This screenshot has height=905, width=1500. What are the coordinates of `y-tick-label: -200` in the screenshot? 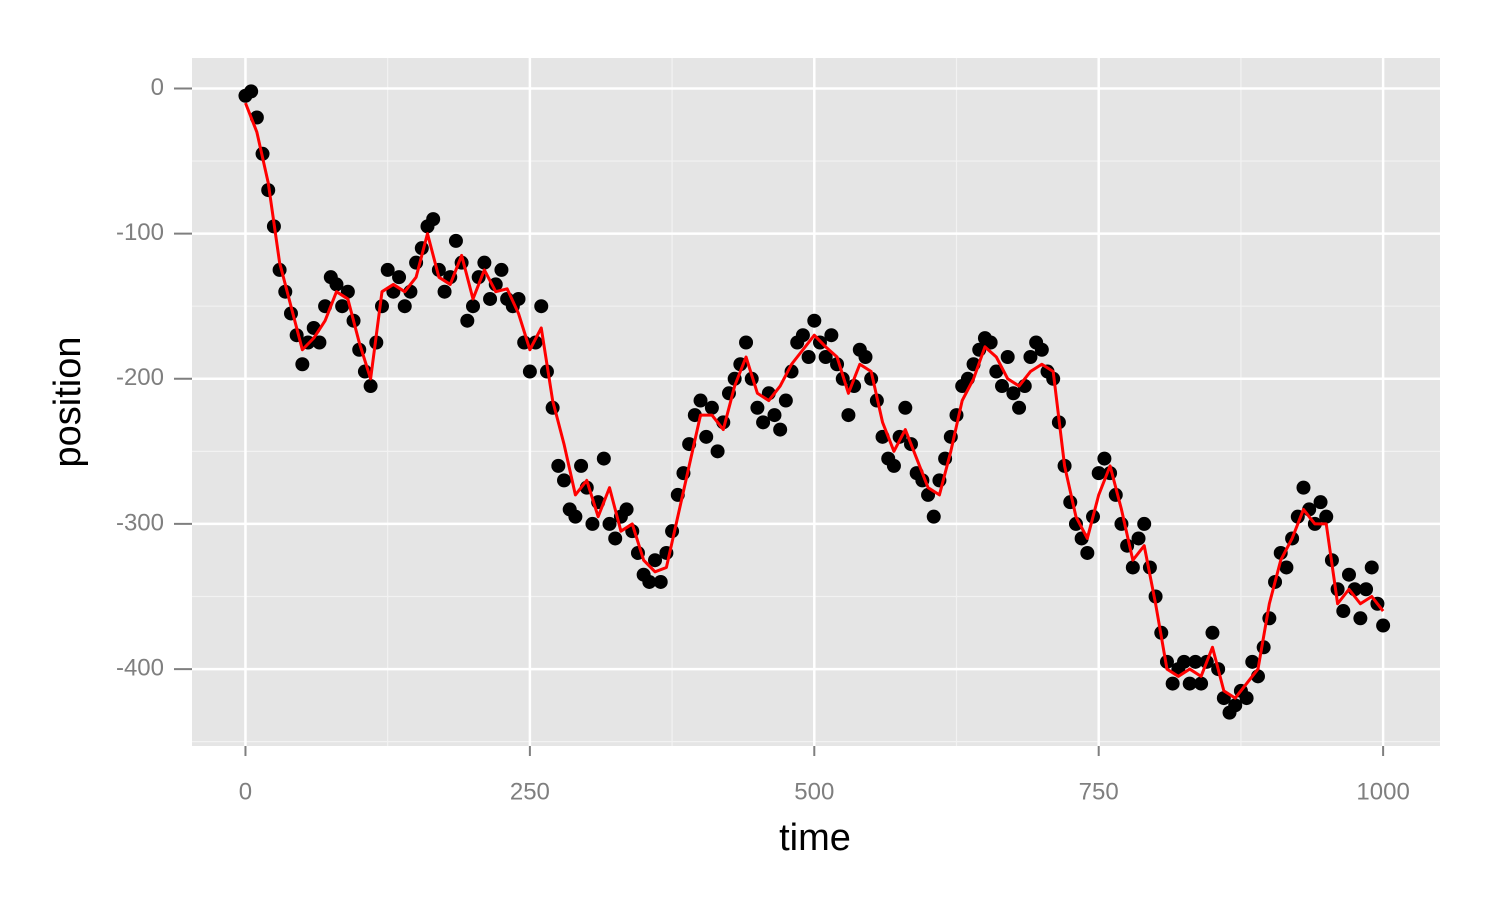 It's located at (140, 377).